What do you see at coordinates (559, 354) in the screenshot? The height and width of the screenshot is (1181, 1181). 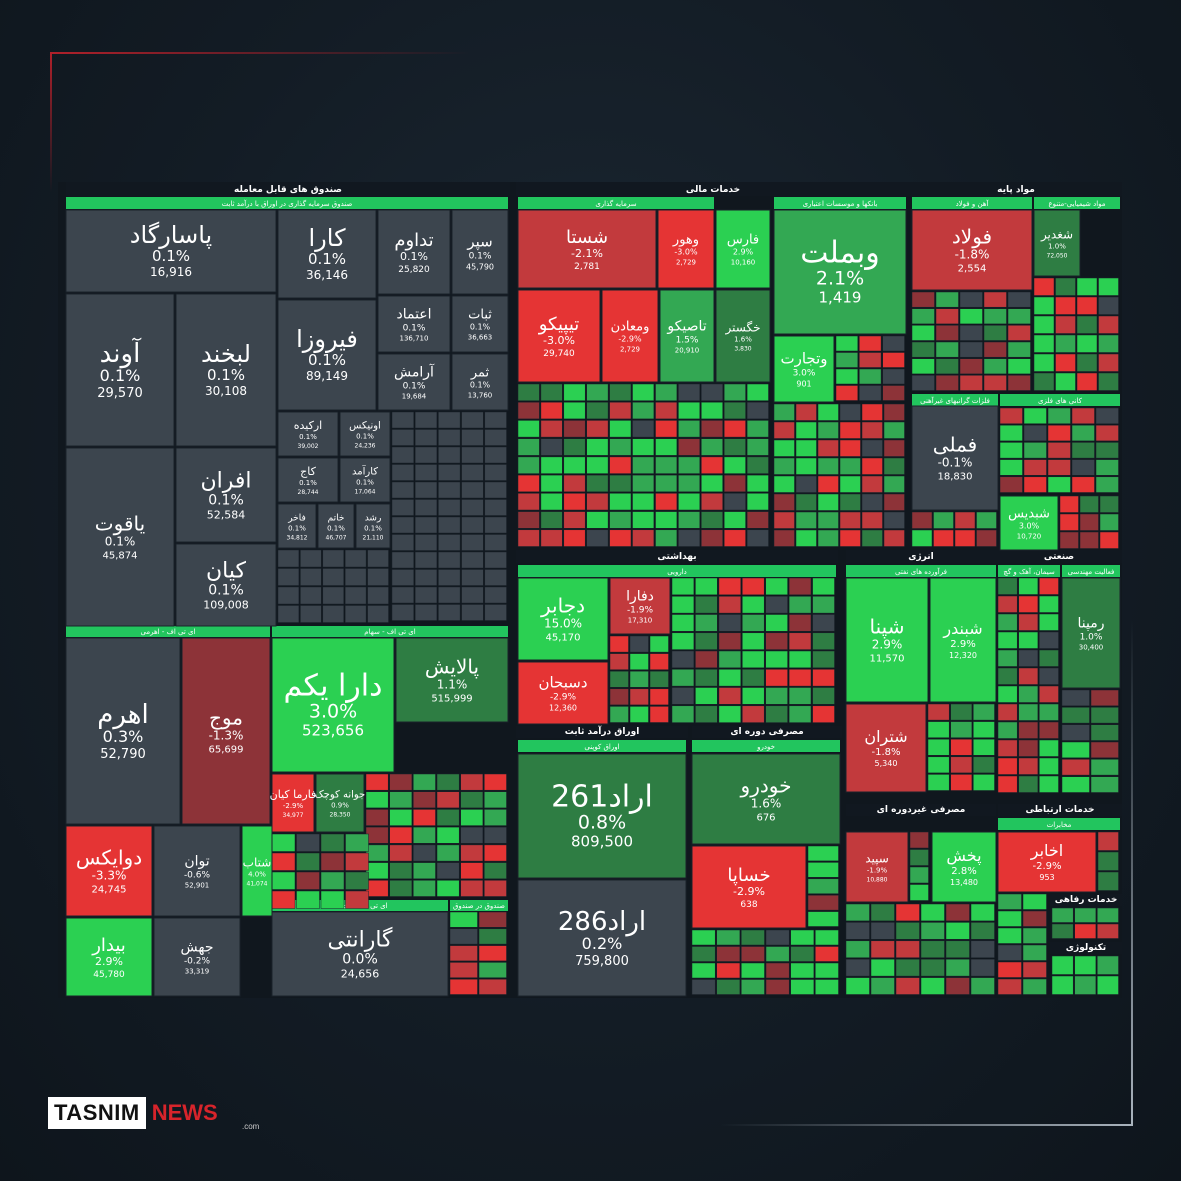 I see `tile-value: 29,740` at bounding box center [559, 354].